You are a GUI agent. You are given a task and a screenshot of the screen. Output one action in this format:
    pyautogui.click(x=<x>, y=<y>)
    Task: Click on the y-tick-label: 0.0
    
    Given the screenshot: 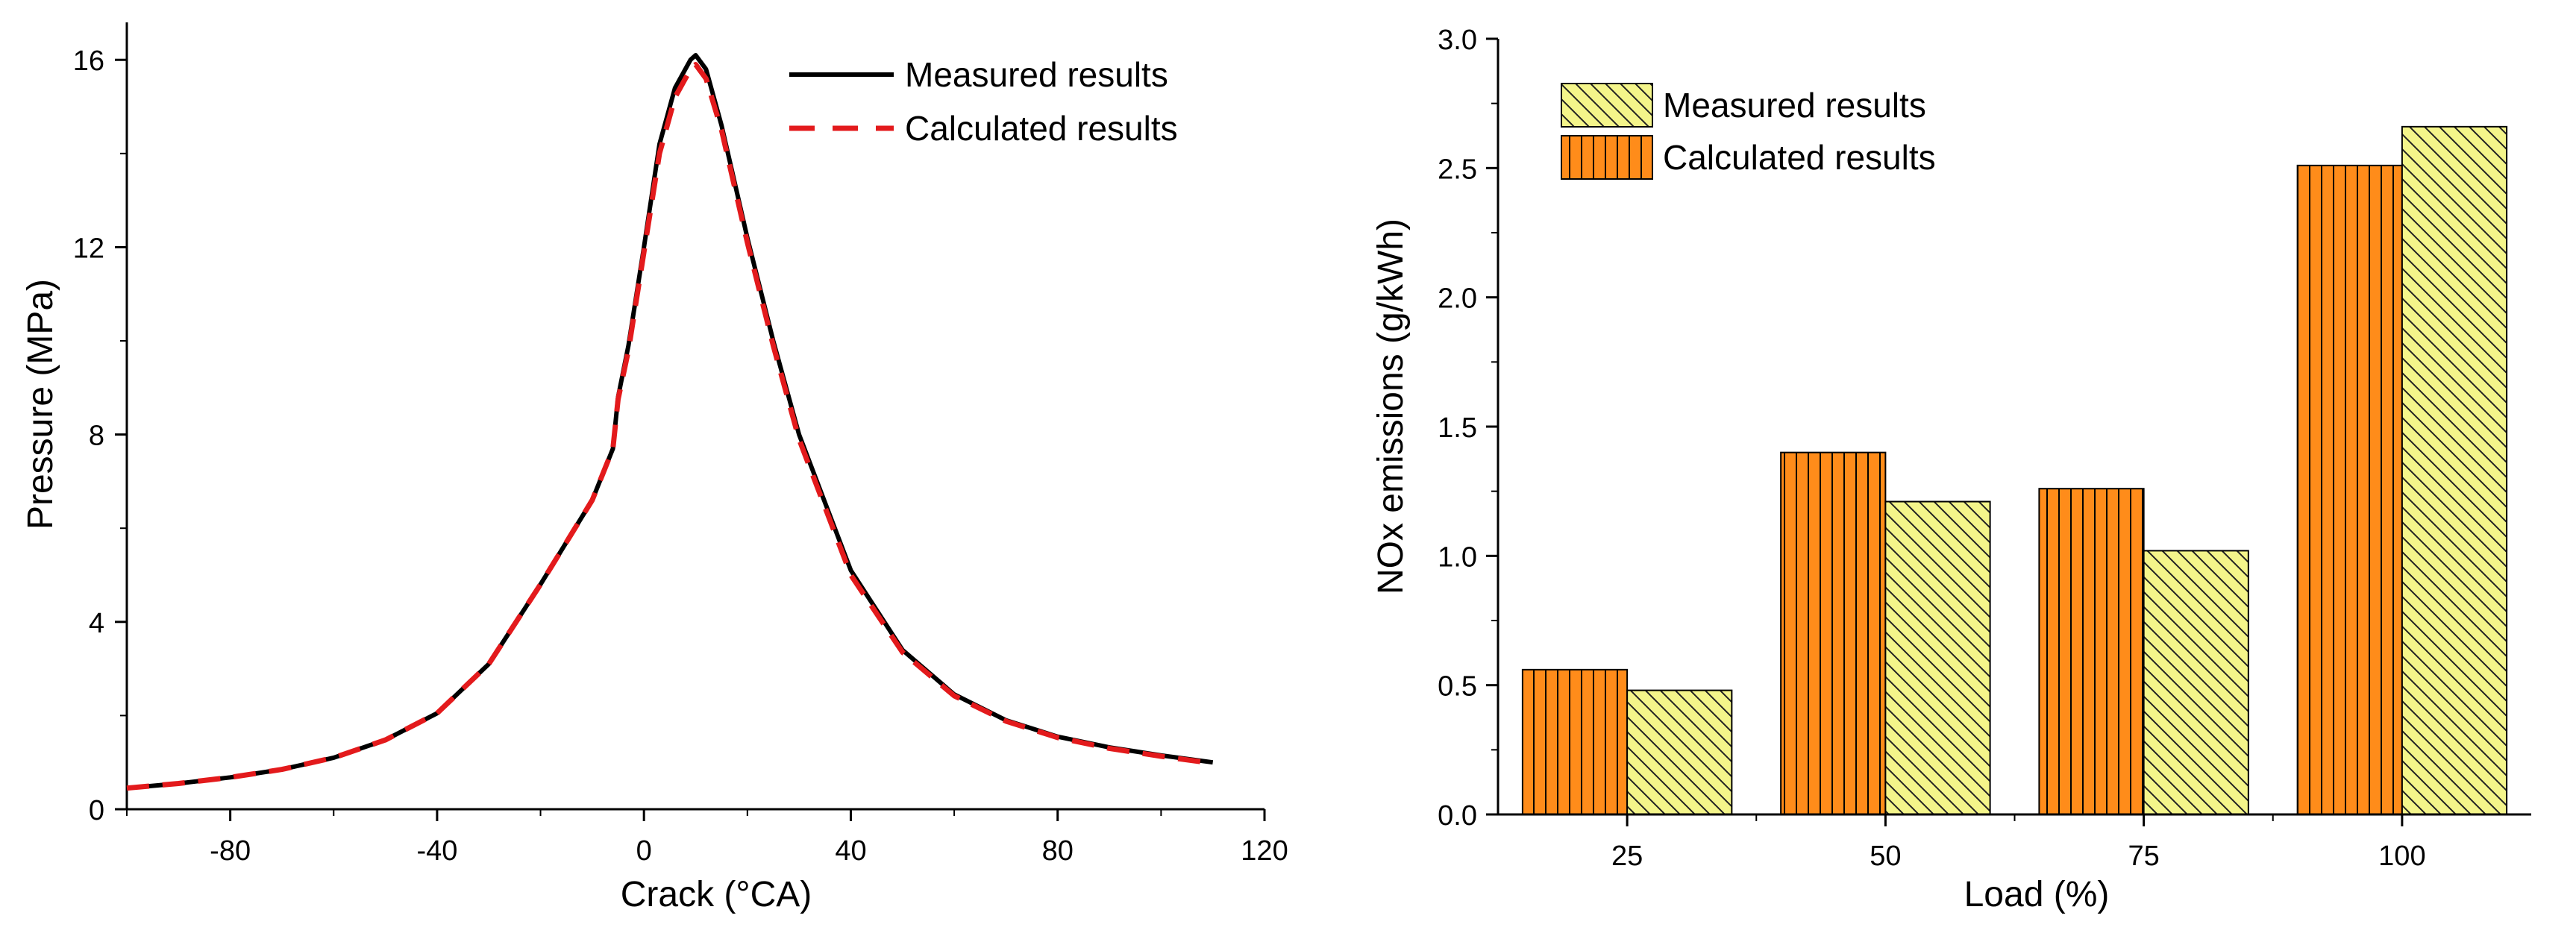 What is the action you would take?
    pyautogui.click(x=1457, y=816)
    